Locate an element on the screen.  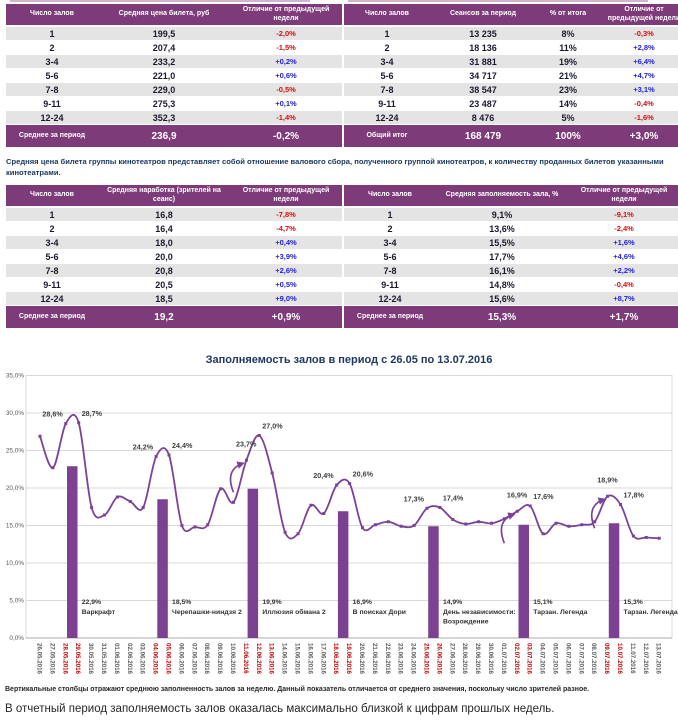
x-tick-label: 18.06.2016 is located at coordinates (335, 659).